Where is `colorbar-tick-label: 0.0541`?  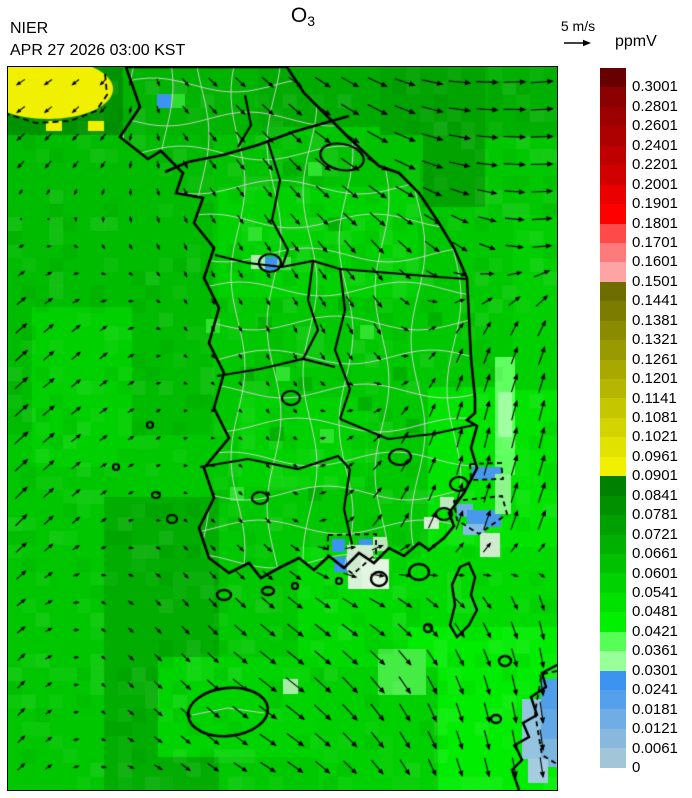
colorbar-tick-label: 0.0541 is located at coordinates (655, 592).